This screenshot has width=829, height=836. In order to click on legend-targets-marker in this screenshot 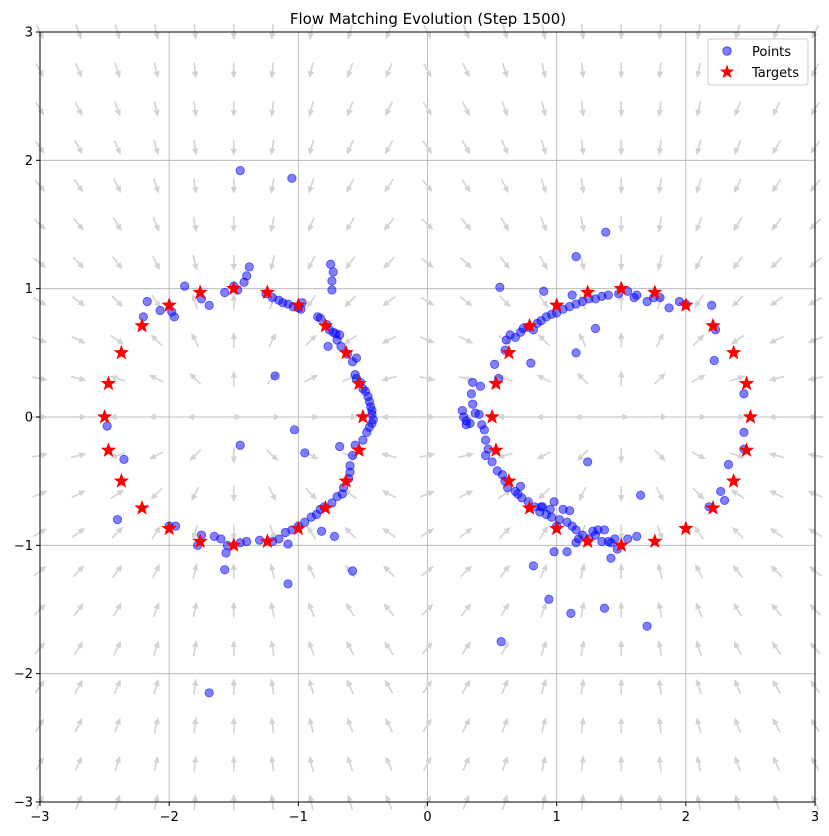, I will do `click(727, 71)`.